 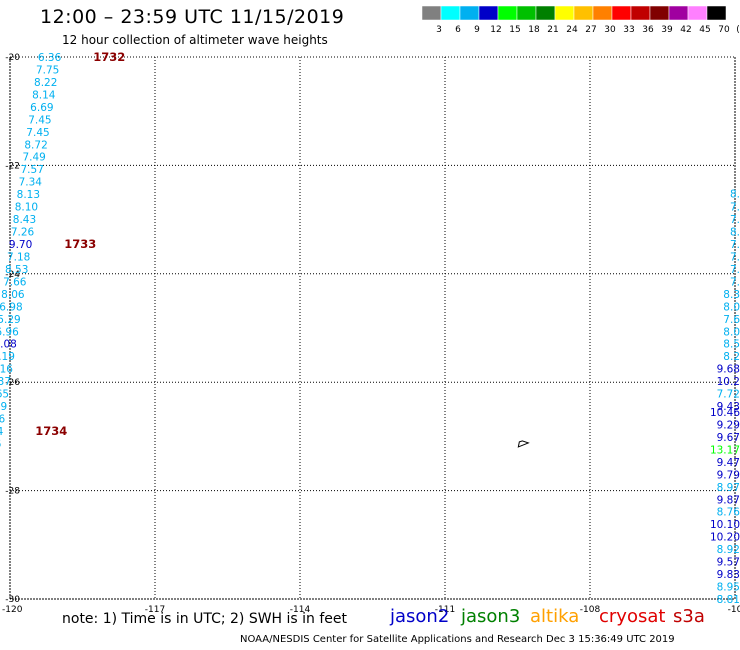 What do you see at coordinates (80, 244) in the screenshot?
I see `pass-time-label: 1733` at bounding box center [80, 244].